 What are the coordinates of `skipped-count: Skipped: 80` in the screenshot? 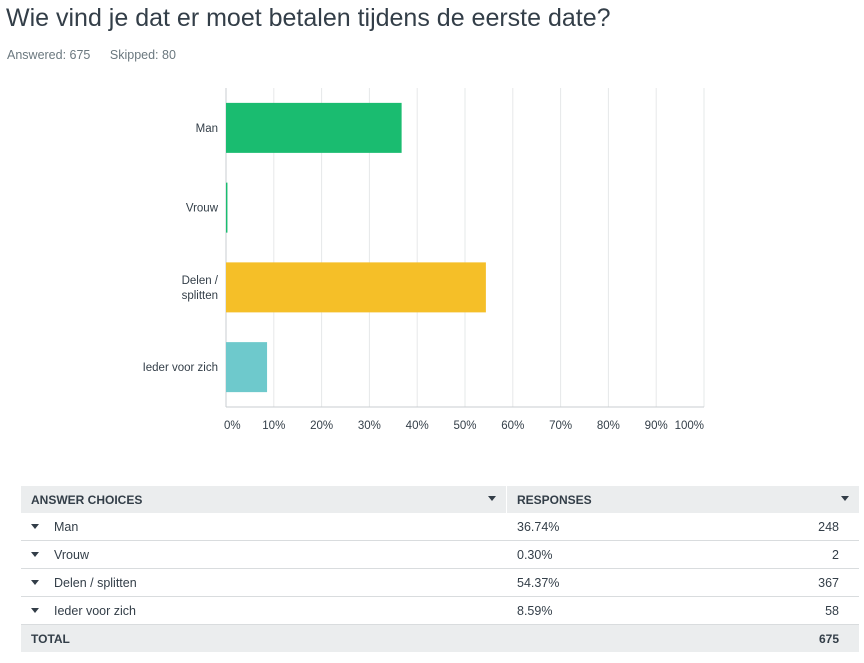 It's located at (142, 55).